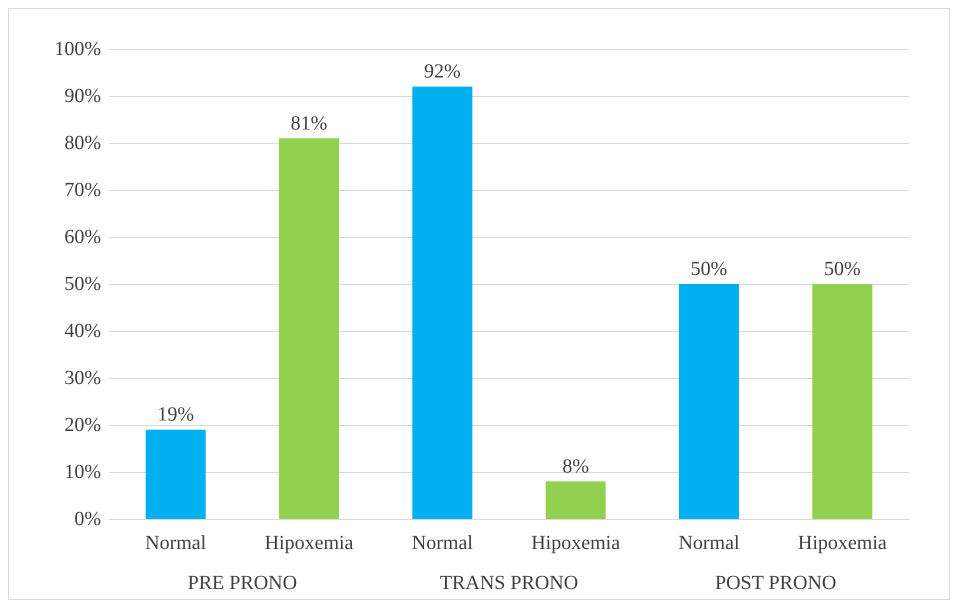 Image resolution: width=960 pixels, height=614 pixels. I want to click on y-tick-label: 30%, so click(82, 378).